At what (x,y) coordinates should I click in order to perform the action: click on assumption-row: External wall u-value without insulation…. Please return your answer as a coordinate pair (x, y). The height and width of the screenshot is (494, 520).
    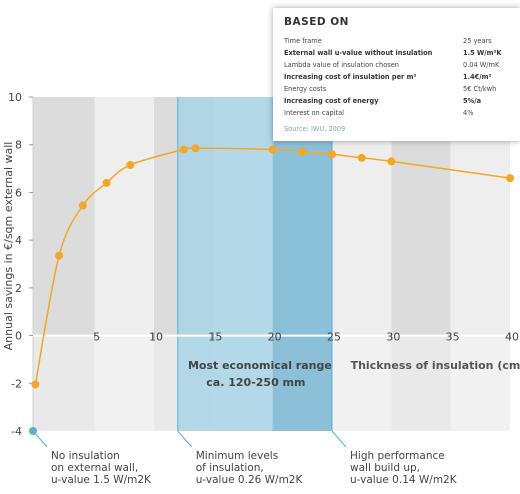
    Looking at the image, I should click on (399, 54).